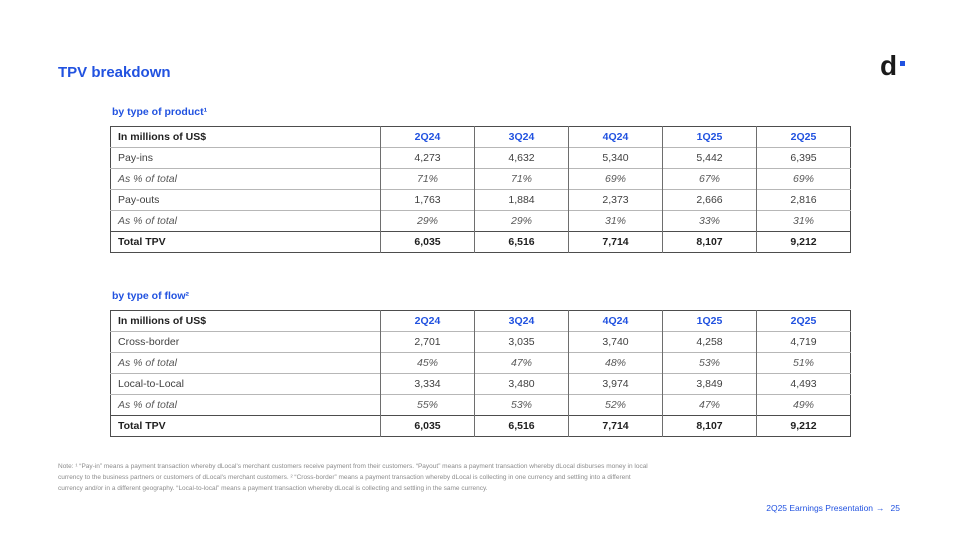 The image size is (960, 540). Describe the element at coordinates (427, 405) in the screenshot. I see `value-cell: 55%` at that location.